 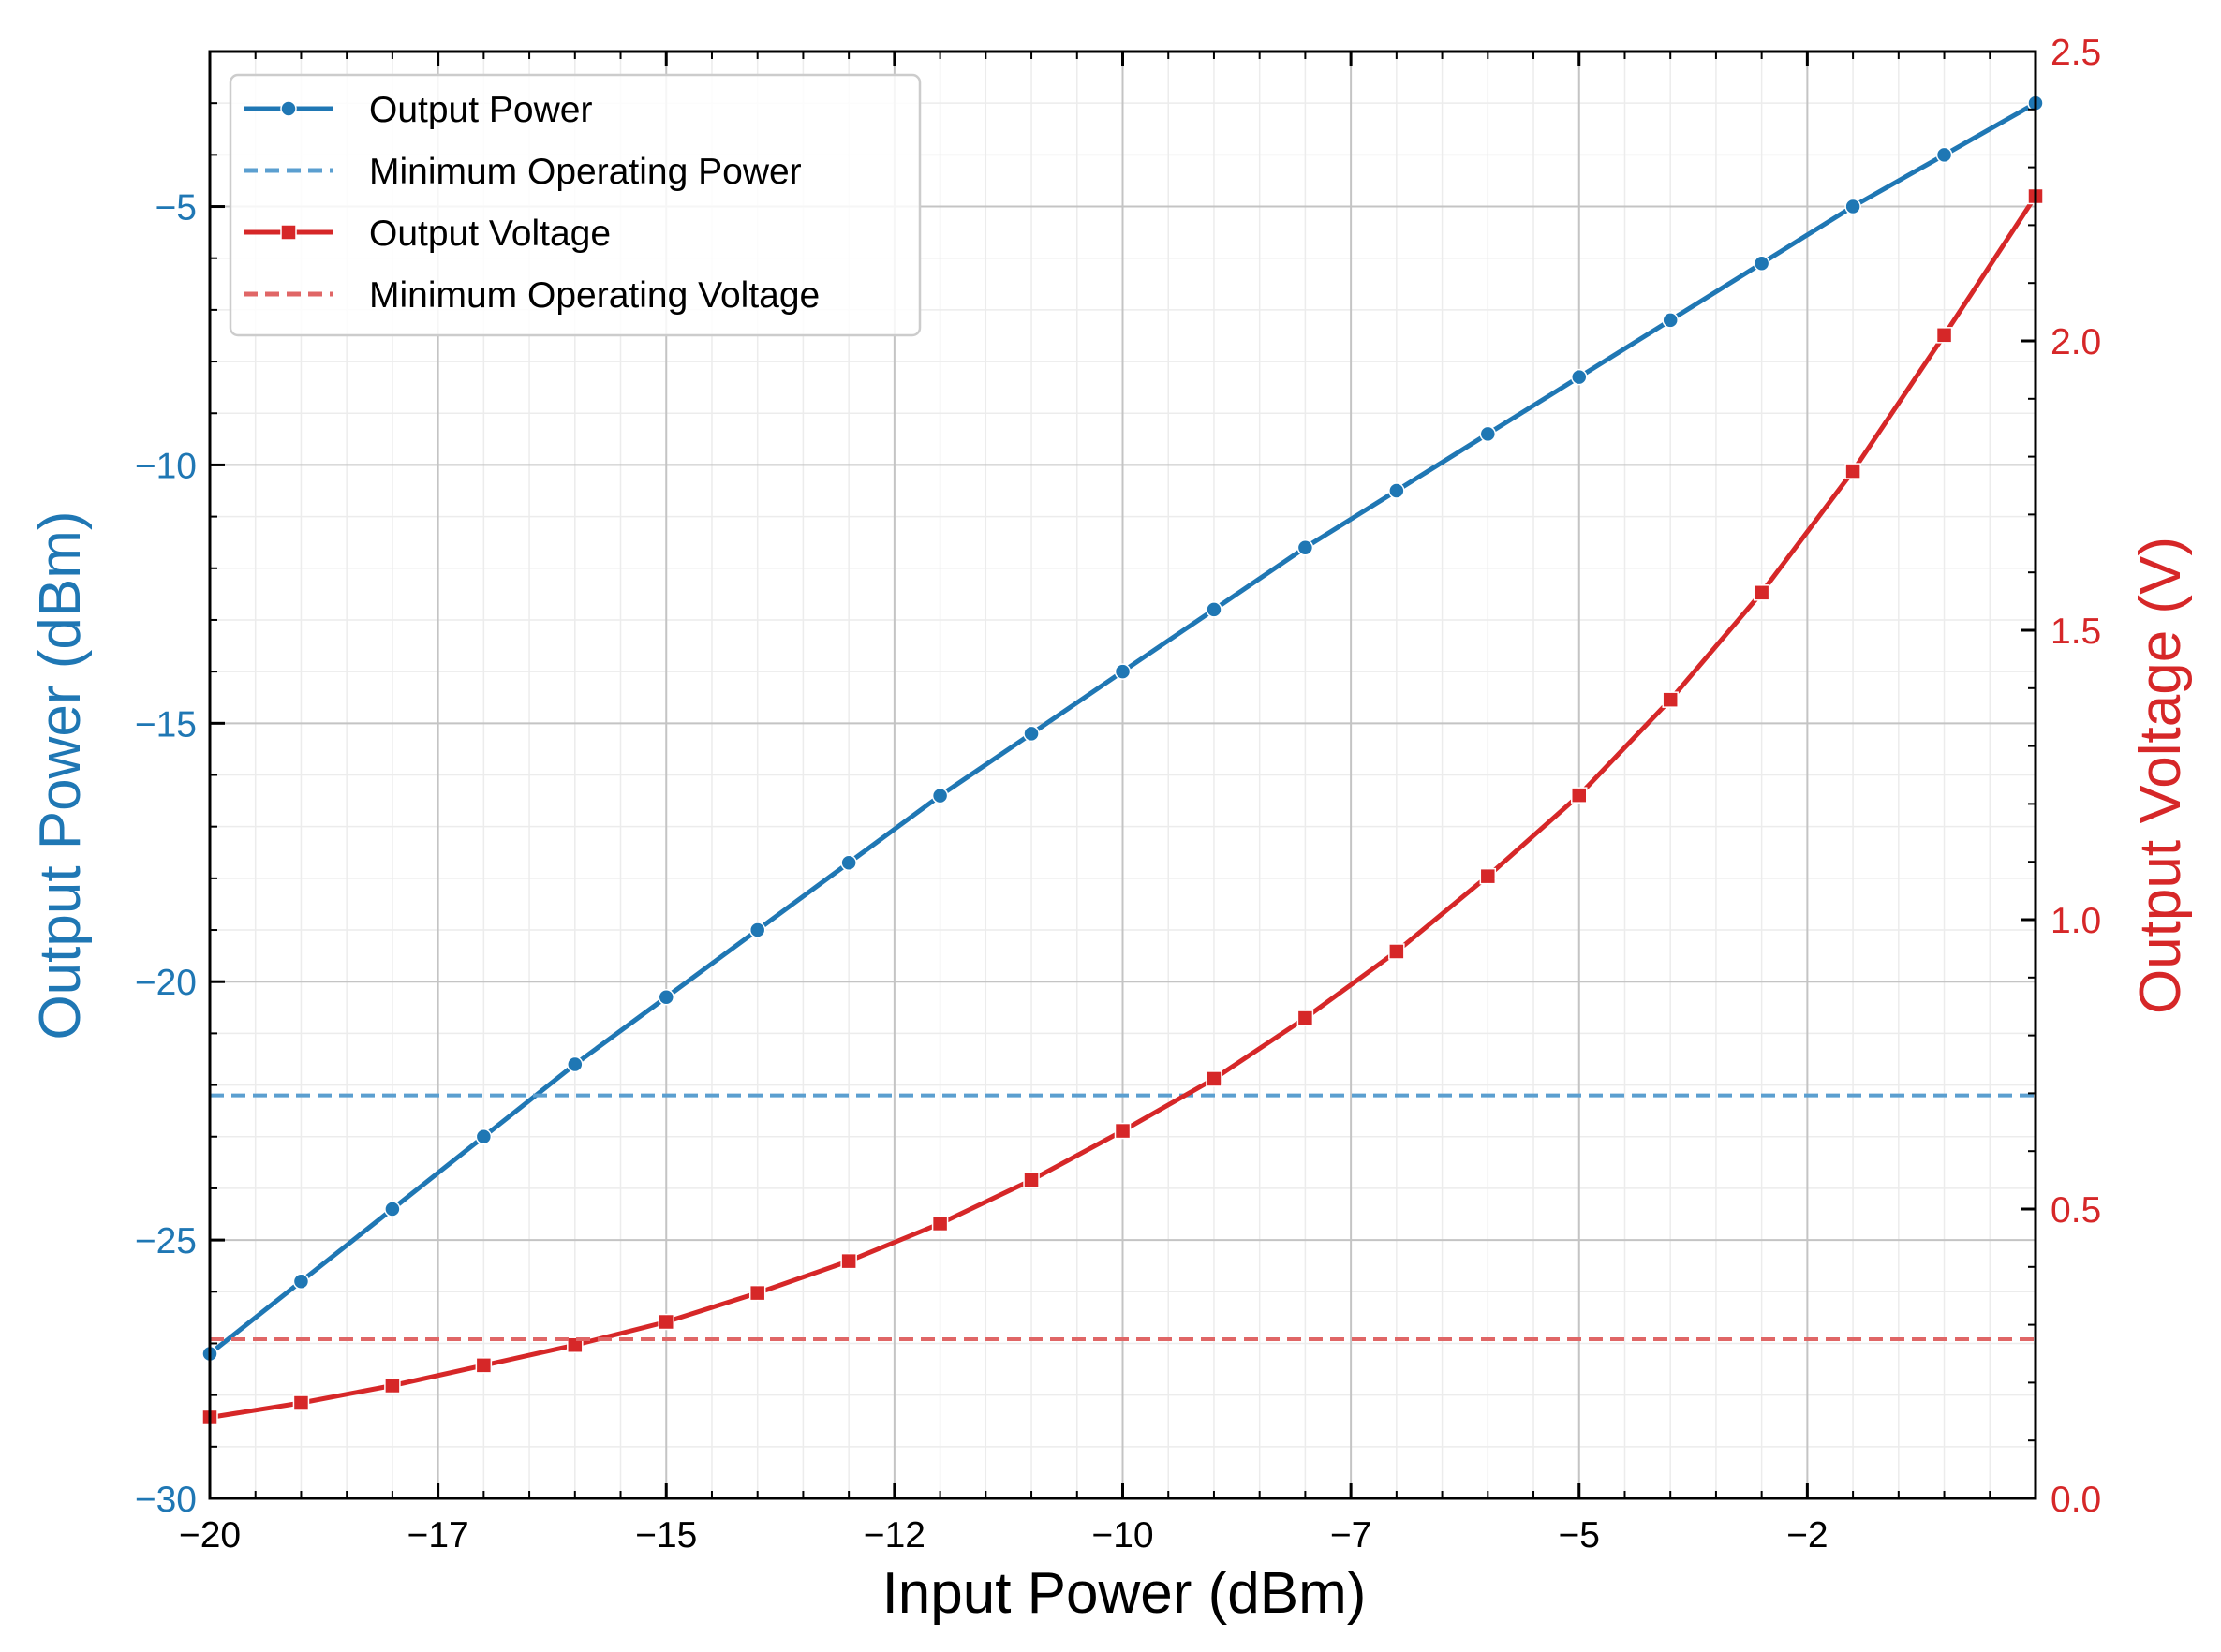 I want to click on y-left-tick-label: −10, so click(x=166, y=466).